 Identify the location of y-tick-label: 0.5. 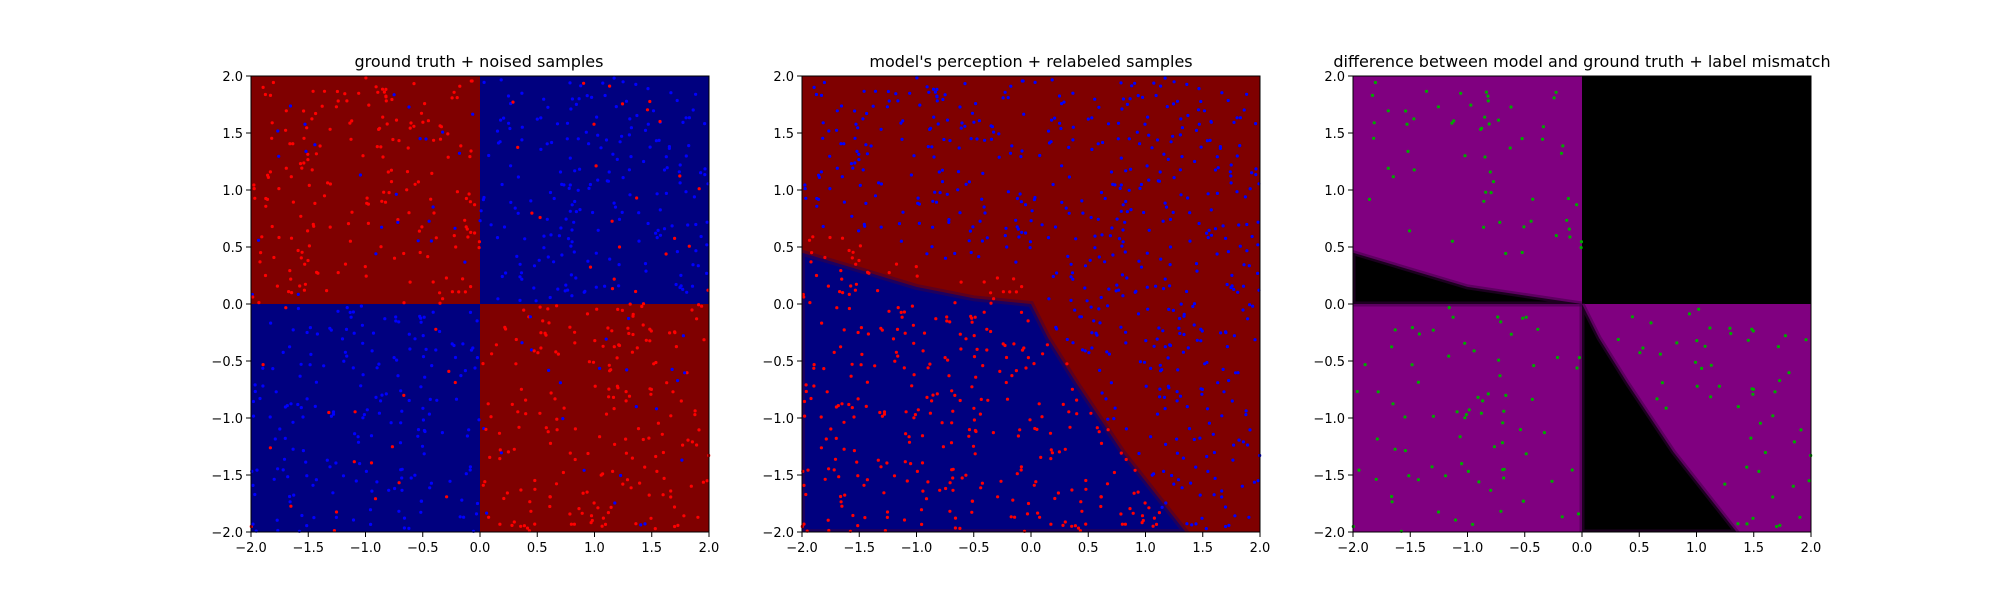
(783, 248).